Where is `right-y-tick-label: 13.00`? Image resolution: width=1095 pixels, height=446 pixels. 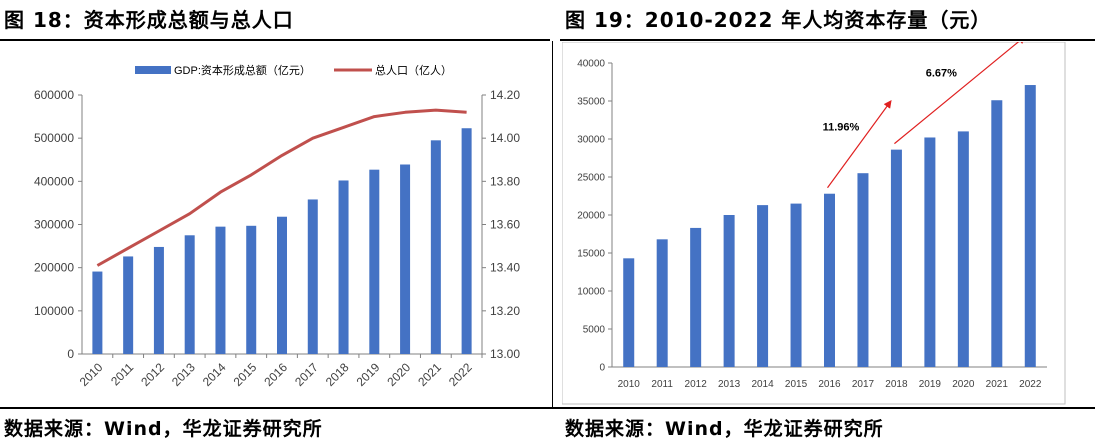 right-y-tick-label: 13.00 is located at coordinates (505, 354).